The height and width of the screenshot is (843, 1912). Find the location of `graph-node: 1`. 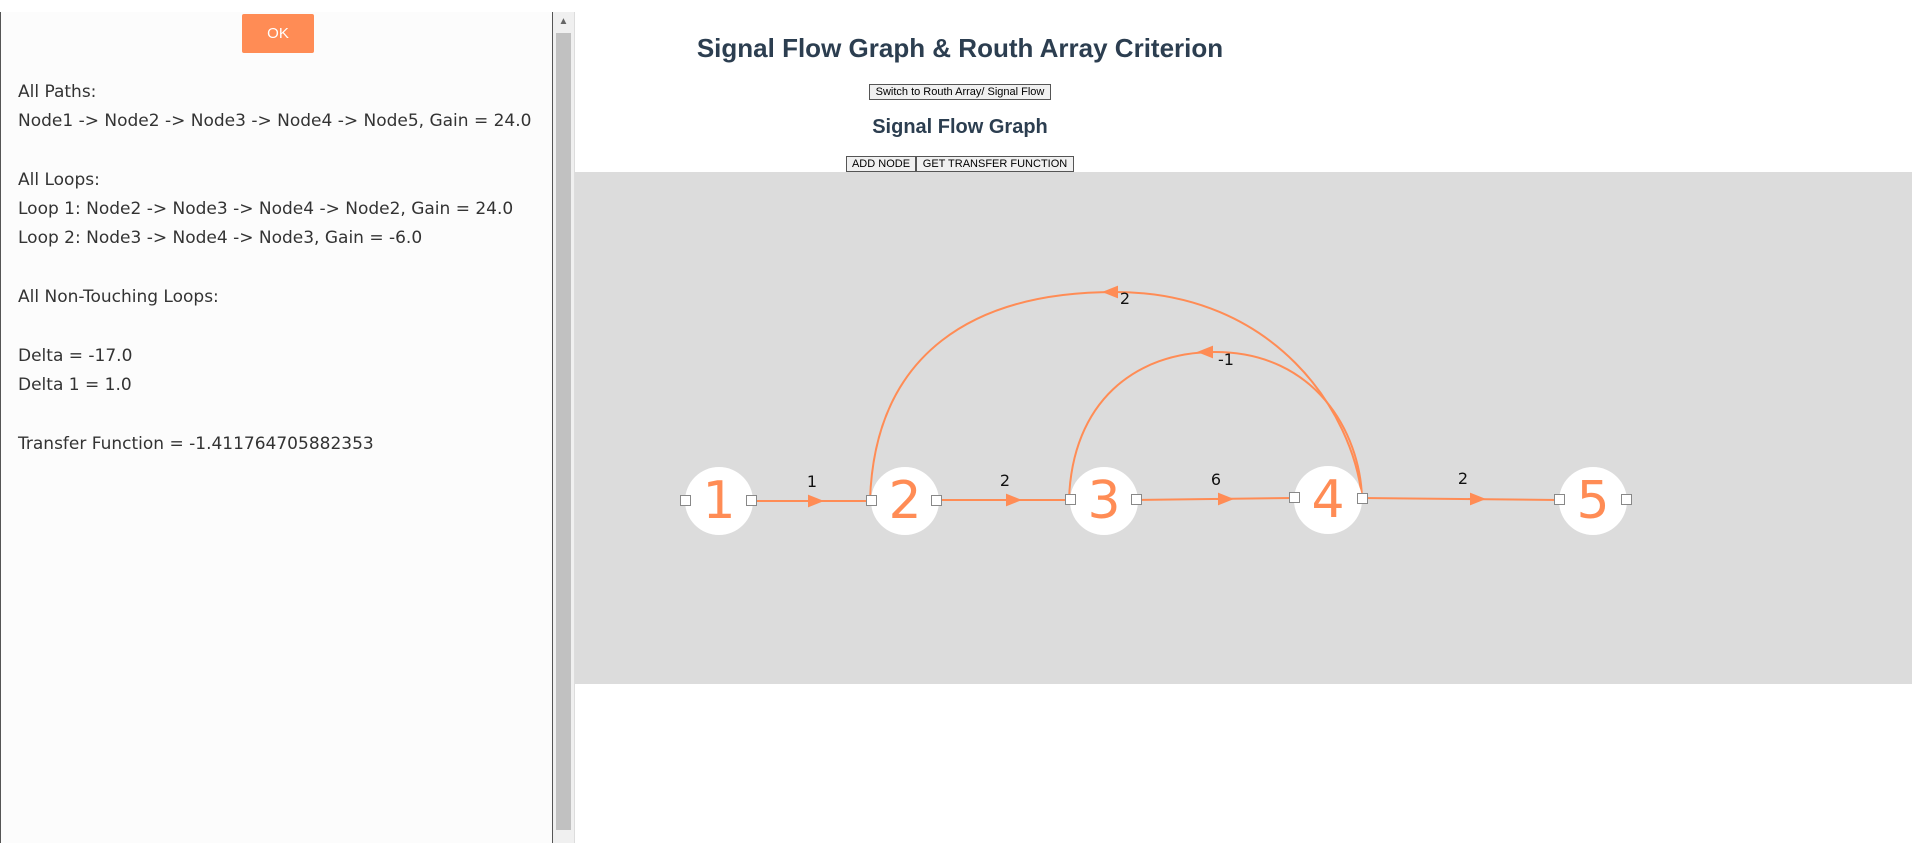

graph-node: 1 is located at coordinates (719, 501).